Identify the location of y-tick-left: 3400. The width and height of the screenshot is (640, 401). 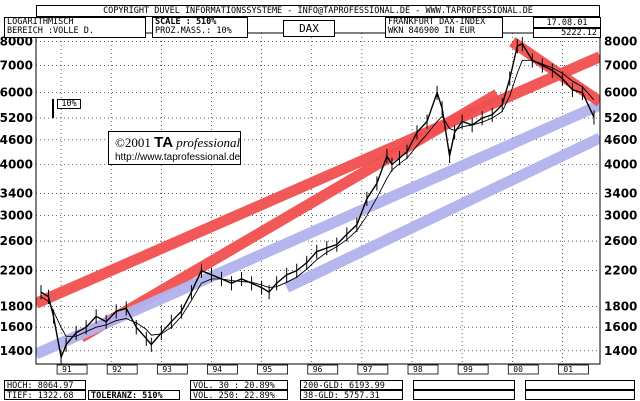
(16, 193).